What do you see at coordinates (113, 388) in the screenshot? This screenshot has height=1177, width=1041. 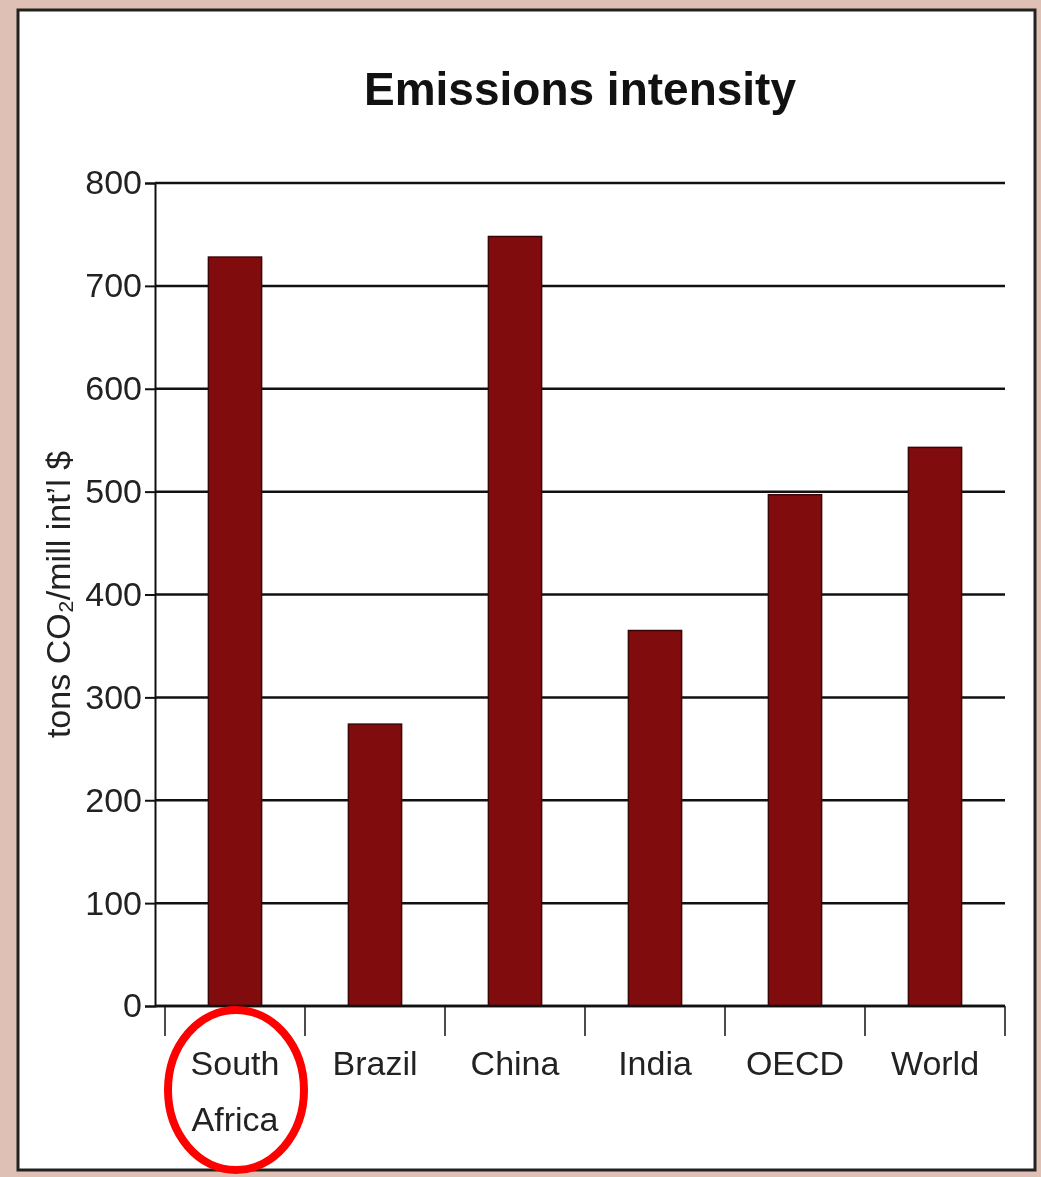 I see `y-tick-label: 600` at bounding box center [113, 388].